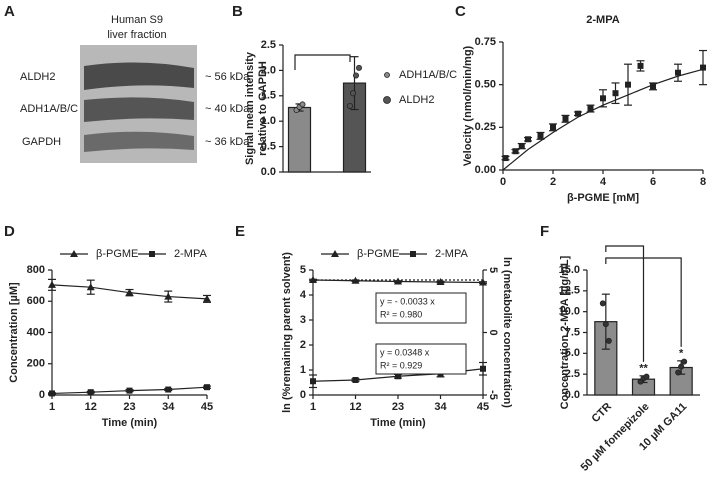 The image size is (709, 477). Describe the element at coordinates (428, 75) in the screenshot. I see `legend-label: ADH1A/B/C` at that location.